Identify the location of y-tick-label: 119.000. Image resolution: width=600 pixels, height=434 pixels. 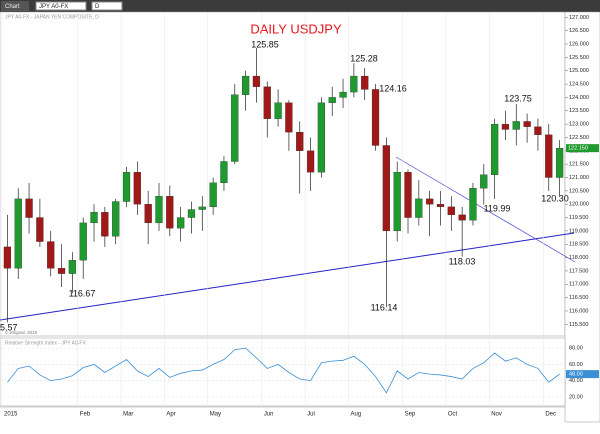
(578, 231).